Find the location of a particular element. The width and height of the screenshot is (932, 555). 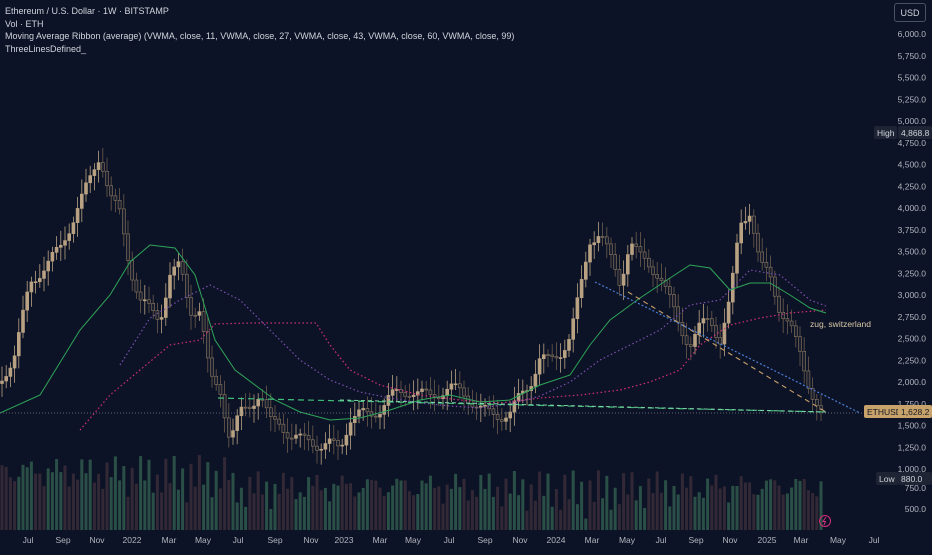

high-value: 4,868.8 is located at coordinates (915, 132).